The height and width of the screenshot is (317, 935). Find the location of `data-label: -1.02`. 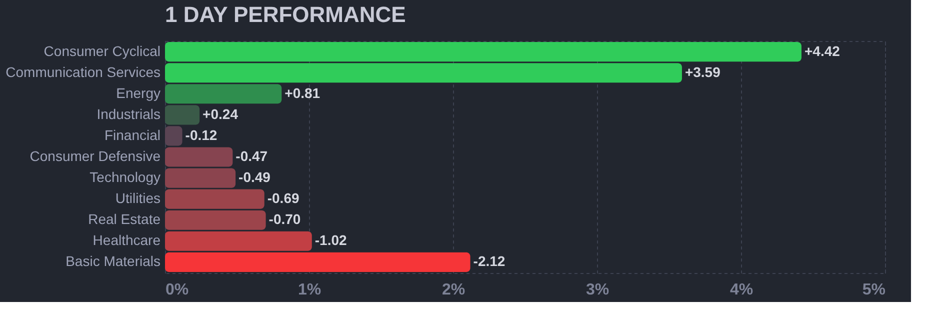

data-label: -1.02 is located at coordinates (331, 240).